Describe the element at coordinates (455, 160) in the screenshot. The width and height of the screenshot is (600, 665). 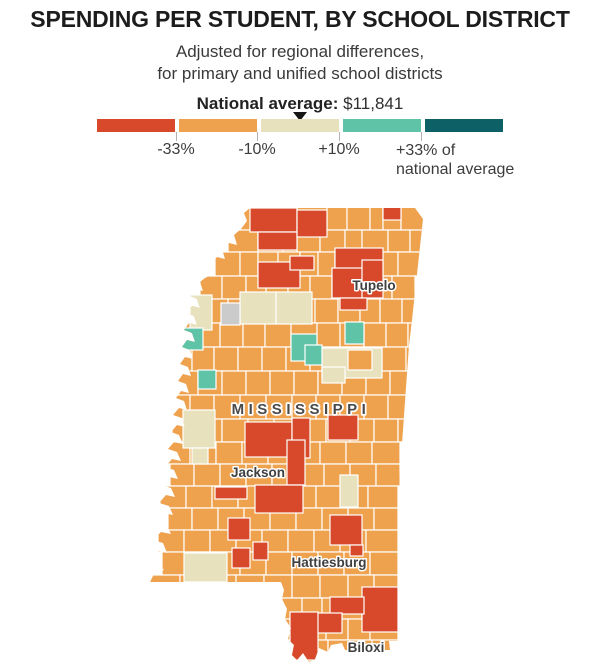
I see `legend-tick-label-4: +33% of national average` at that location.